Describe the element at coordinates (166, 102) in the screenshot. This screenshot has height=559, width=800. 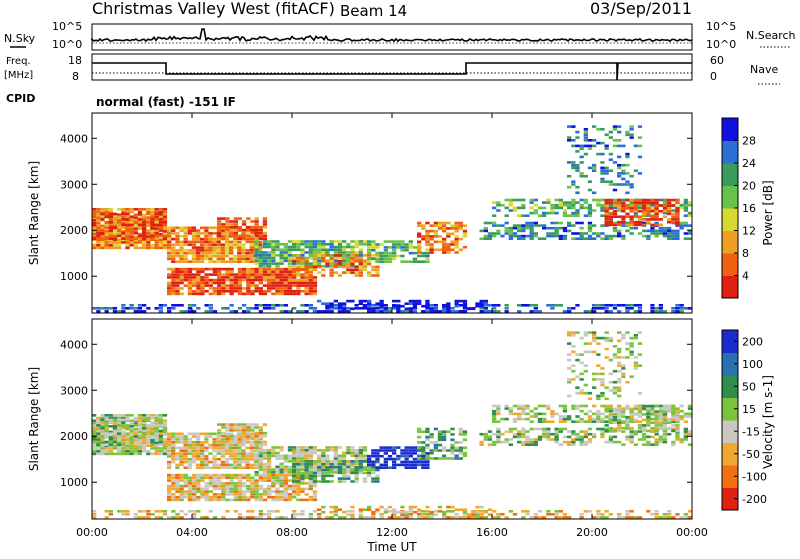
I see `cpid-text: normal (fast) -151 IF` at that location.